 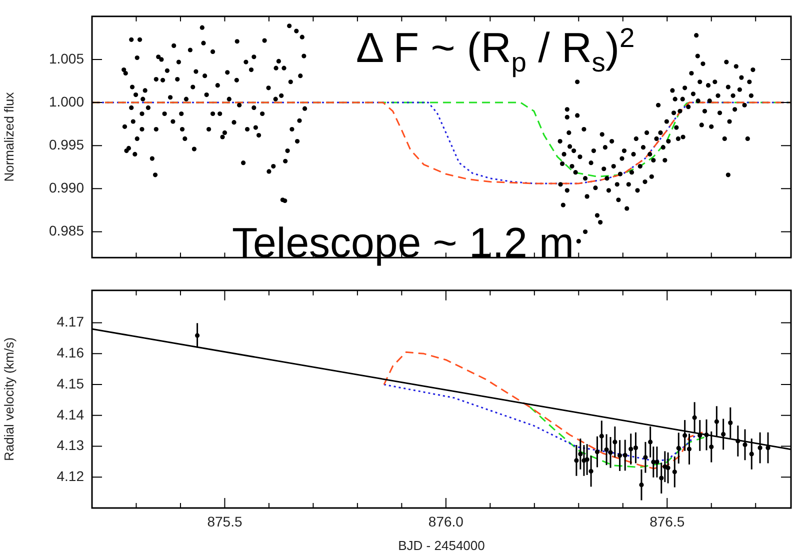 I want to click on y-tick-label: 0.985, so click(x=66, y=230).